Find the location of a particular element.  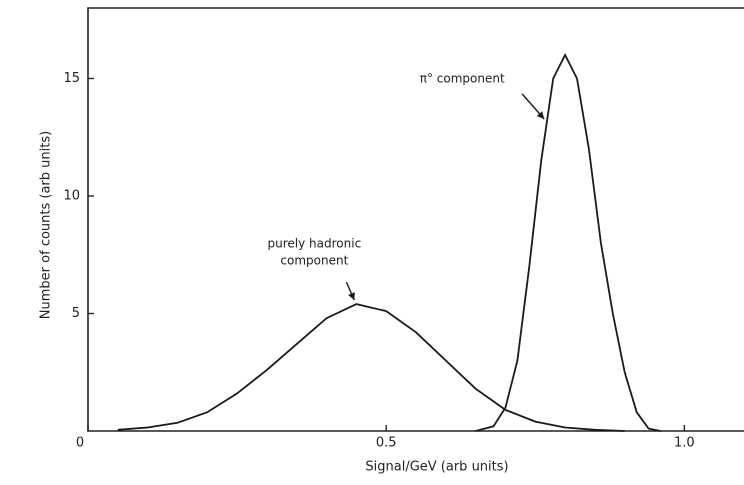

x-tick-label: 1.0 is located at coordinates (684, 443).